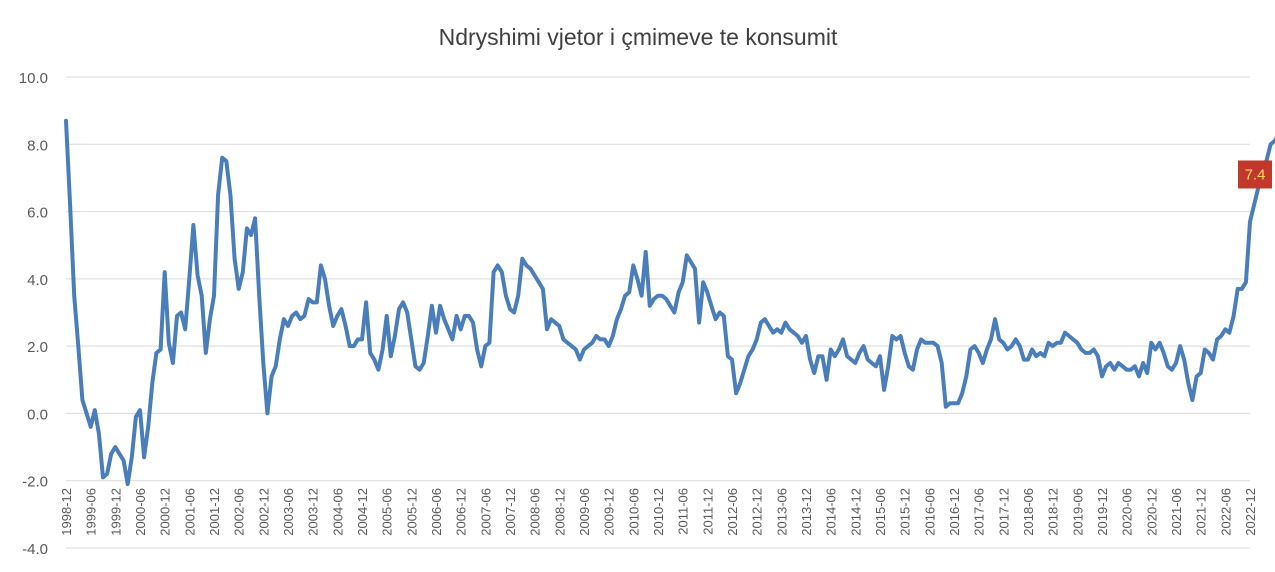 Image resolution: width=1275 pixels, height=572 pixels. Describe the element at coordinates (37, 280) in the screenshot. I see `y-tick-label: 4.0` at that location.